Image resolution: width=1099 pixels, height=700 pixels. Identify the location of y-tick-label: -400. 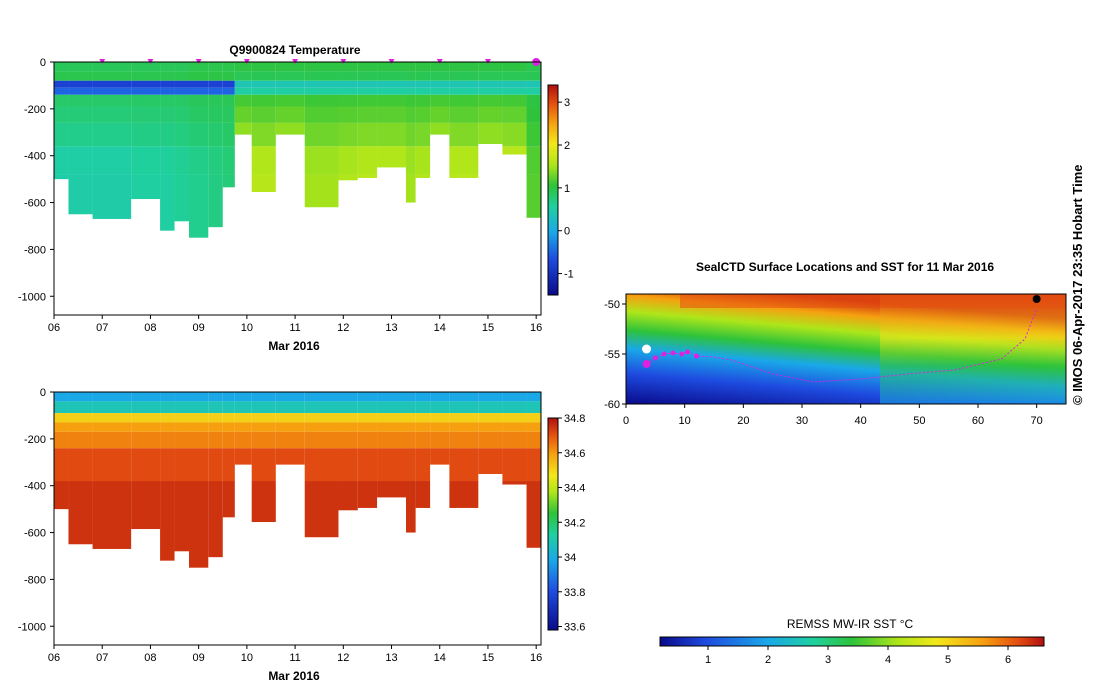
(35, 157).